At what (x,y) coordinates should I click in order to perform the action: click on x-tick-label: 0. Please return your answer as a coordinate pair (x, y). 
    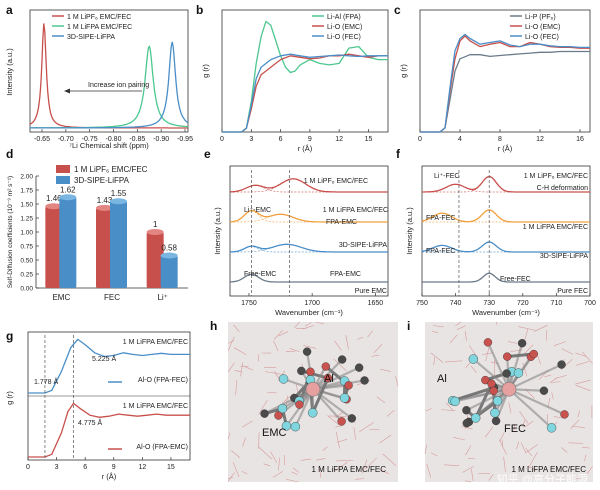
    Looking at the image, I should click on (28, 467).